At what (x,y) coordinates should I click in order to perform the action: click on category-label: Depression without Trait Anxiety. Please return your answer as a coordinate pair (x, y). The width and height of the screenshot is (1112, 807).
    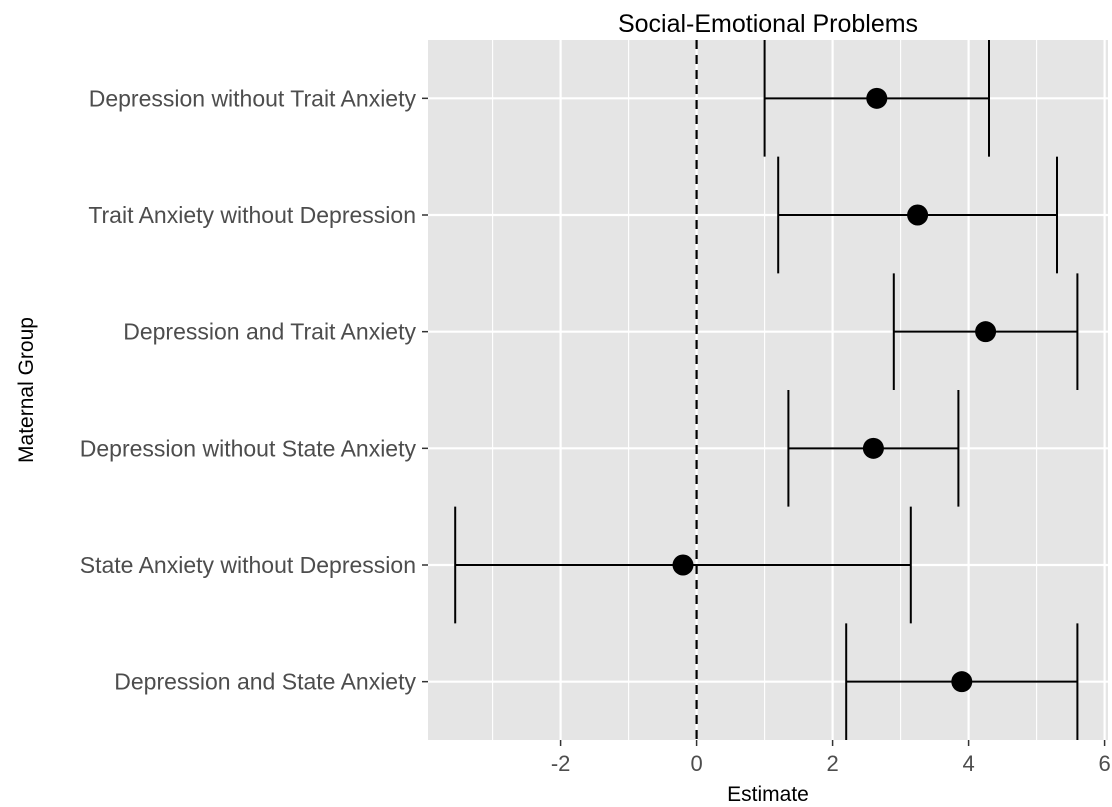
    Looking at the image, I should click on (253, 98).